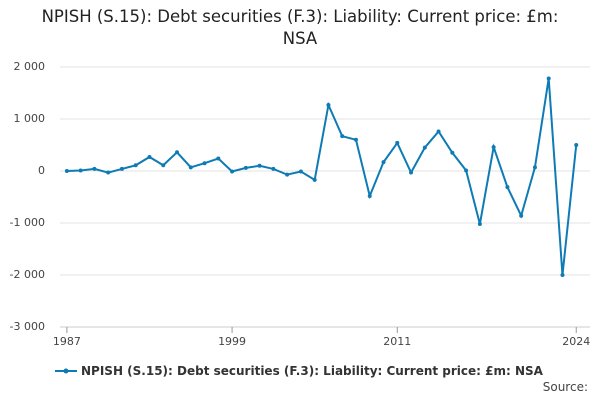  I want to click on source: Source:, so click(565, 387).